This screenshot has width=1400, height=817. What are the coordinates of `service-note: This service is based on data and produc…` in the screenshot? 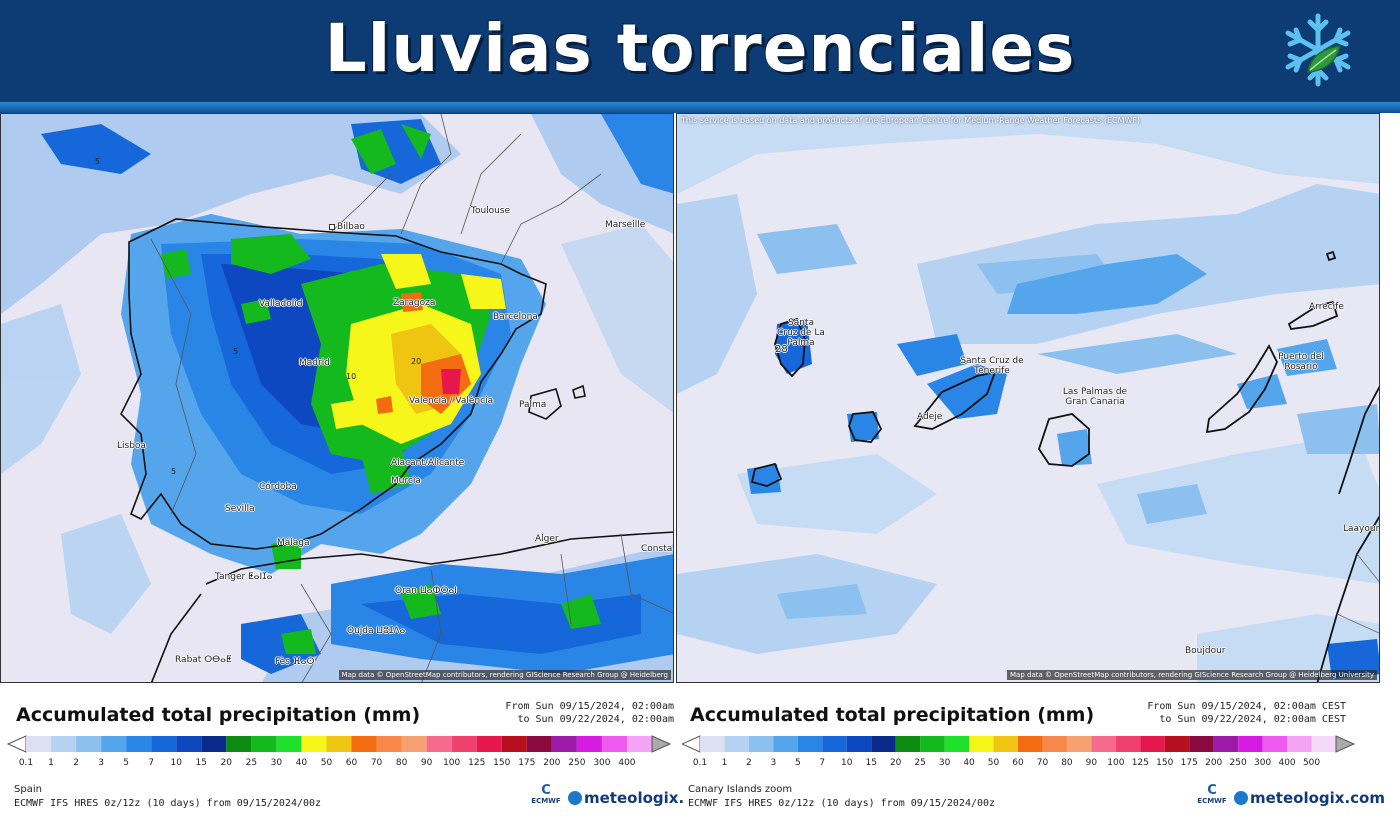 It's located at (910, 120).